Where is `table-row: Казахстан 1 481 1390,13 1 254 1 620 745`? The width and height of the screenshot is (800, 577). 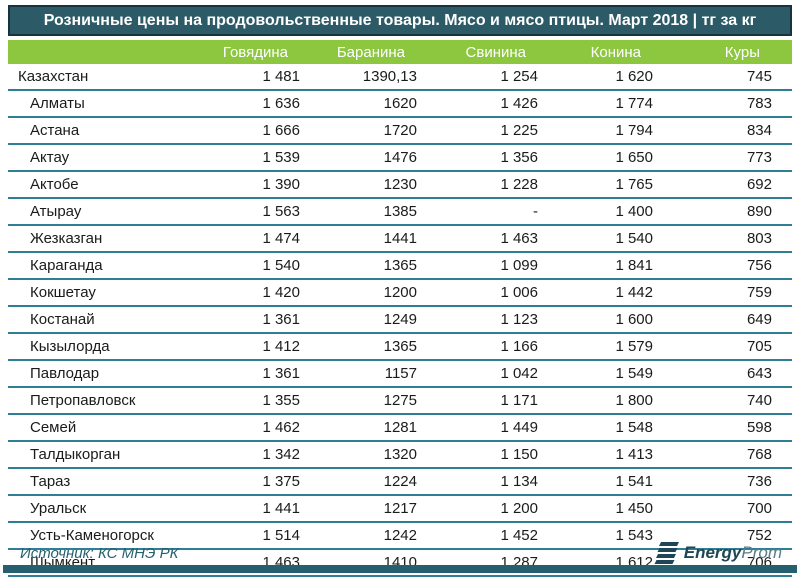 table-row: Казахстан 1 481 1390,13 1 254 1 620 745 is located at coordinates (400, 77).